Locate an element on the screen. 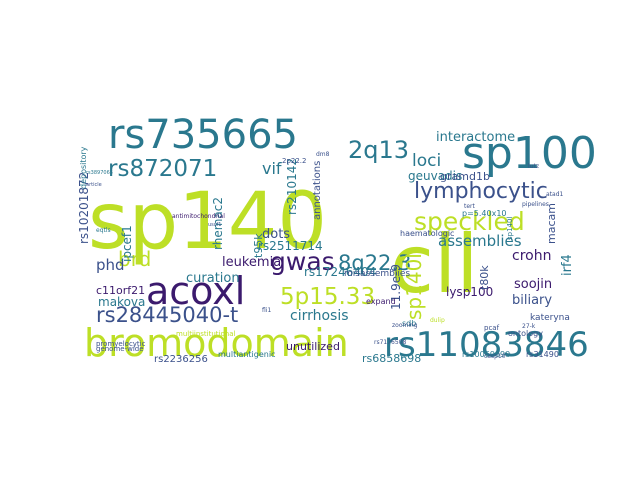  cloud-word: loci is located at coordinates (426, 161).